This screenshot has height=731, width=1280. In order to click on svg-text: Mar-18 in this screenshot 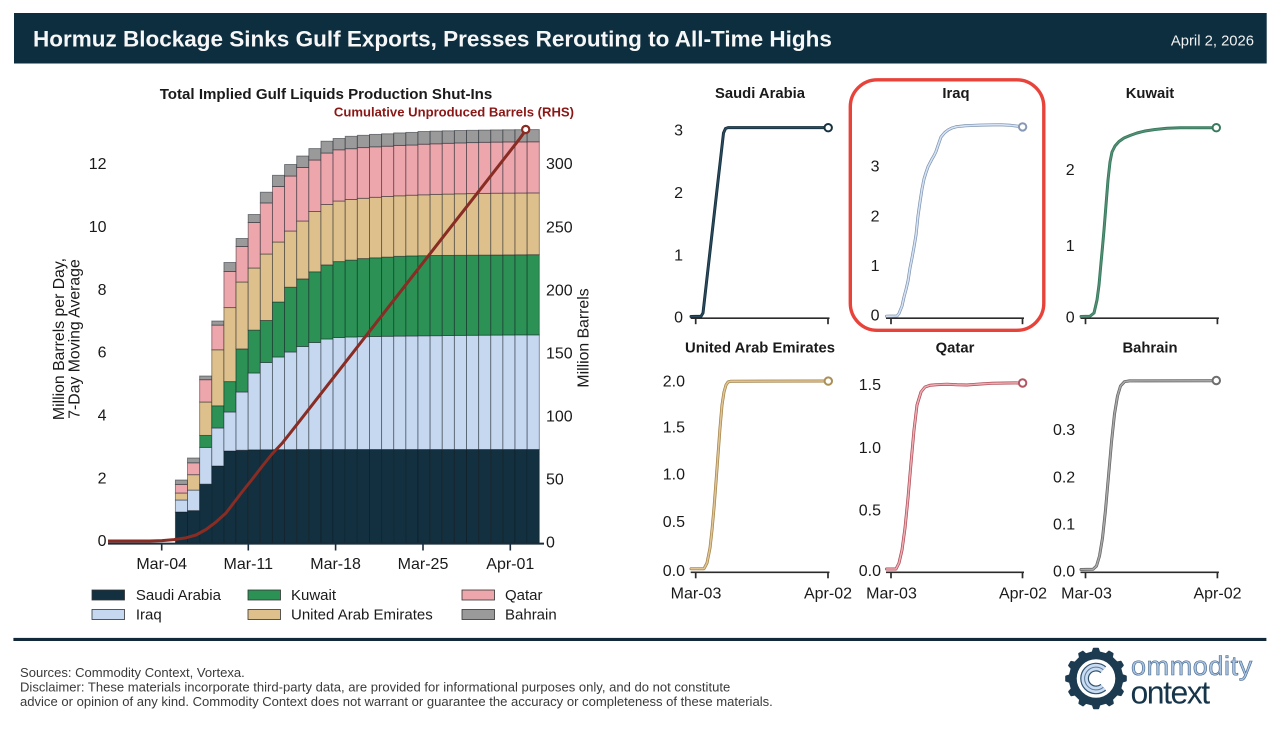, I will do `click(335, 564)`.